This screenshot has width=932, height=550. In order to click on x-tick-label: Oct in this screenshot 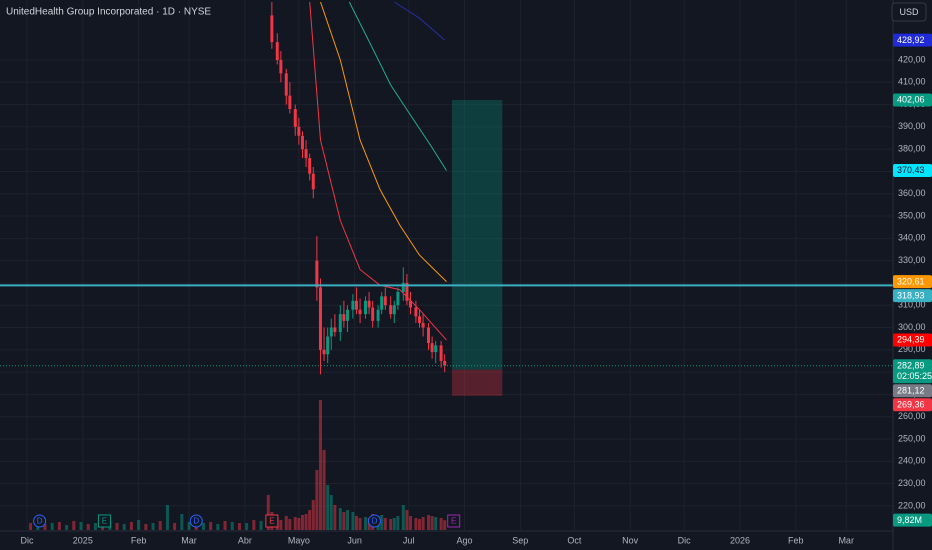, I will do `click(574, 540)`.